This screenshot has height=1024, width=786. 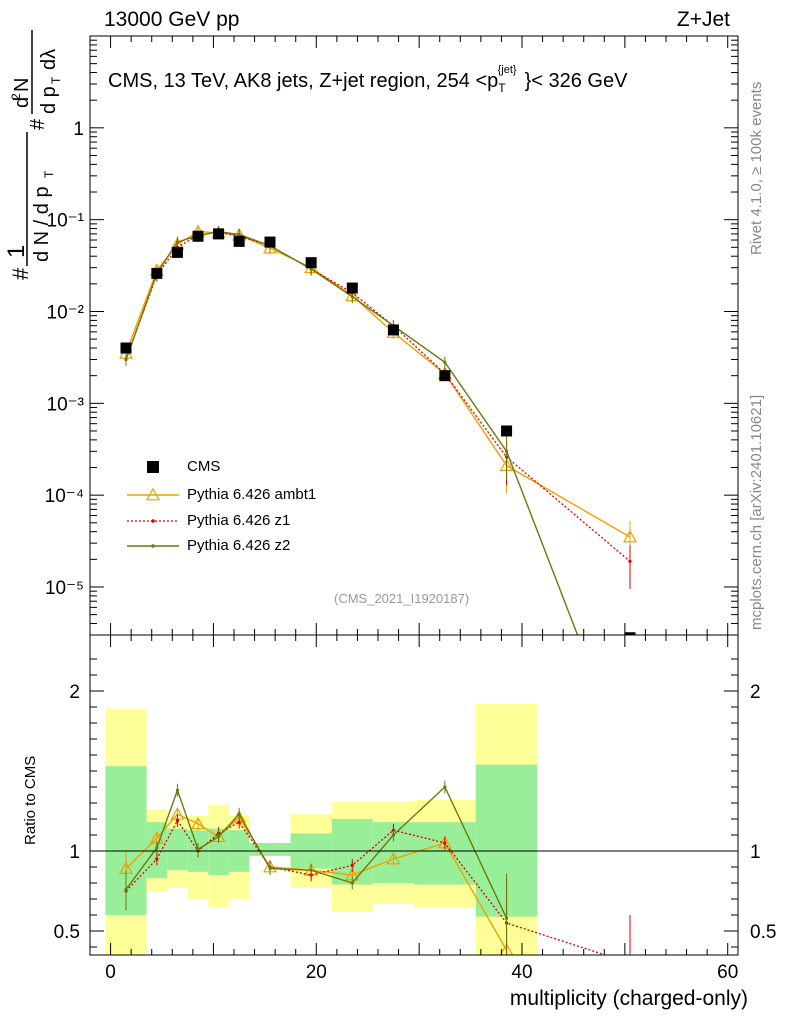 What do you see at coordinates (521, 972) in the screenshot?
I see `x-tick-label: 40` at bounding box center [521, 972].